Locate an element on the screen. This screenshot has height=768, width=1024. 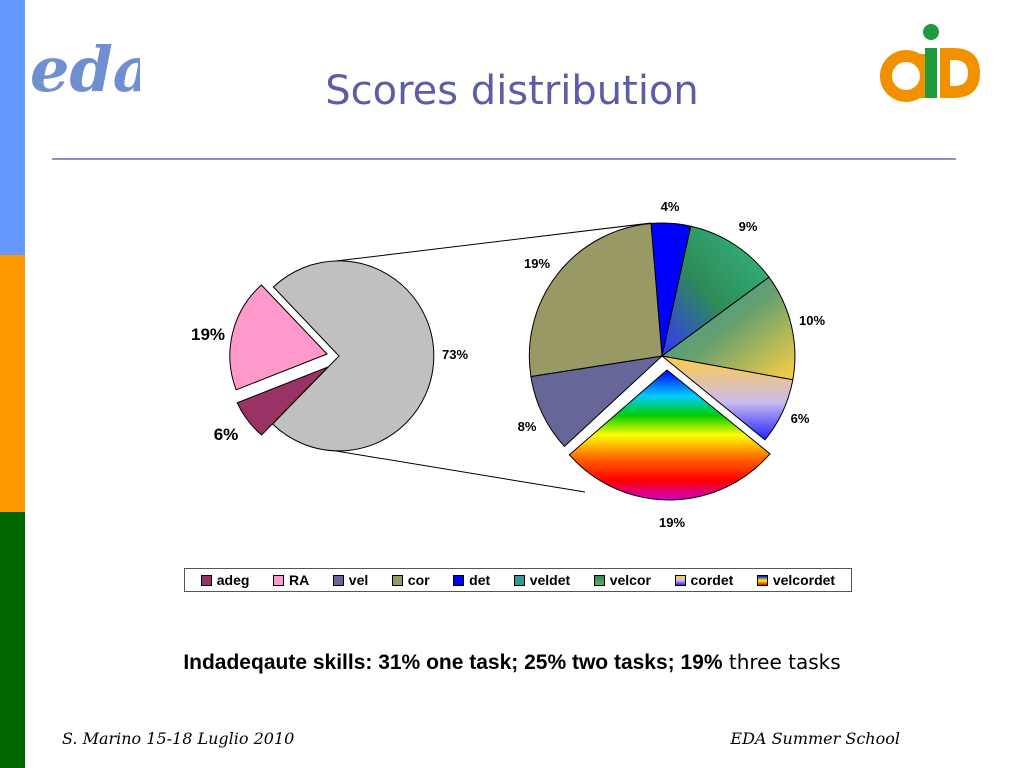
slide-title: Scores distribution is located at coordinates (512, 91).